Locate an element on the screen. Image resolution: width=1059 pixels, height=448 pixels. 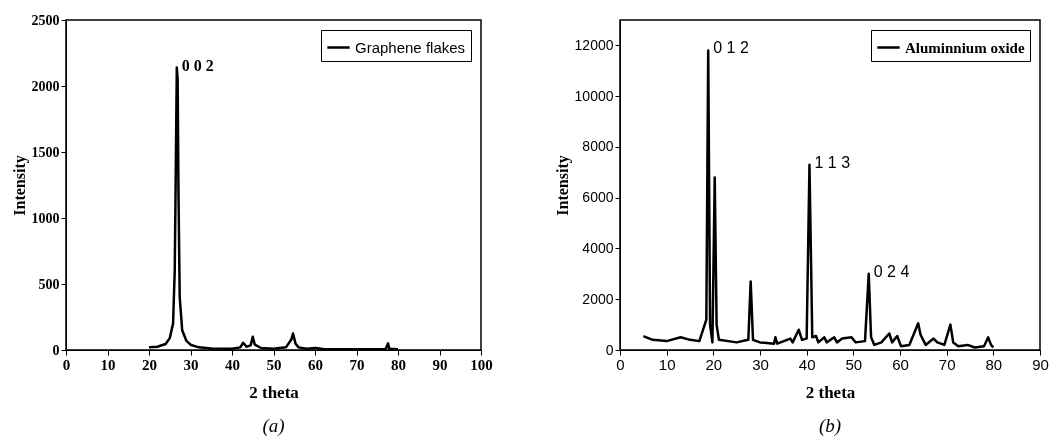
legend-label: Graphene flakes is located at coordinates (410, 47).